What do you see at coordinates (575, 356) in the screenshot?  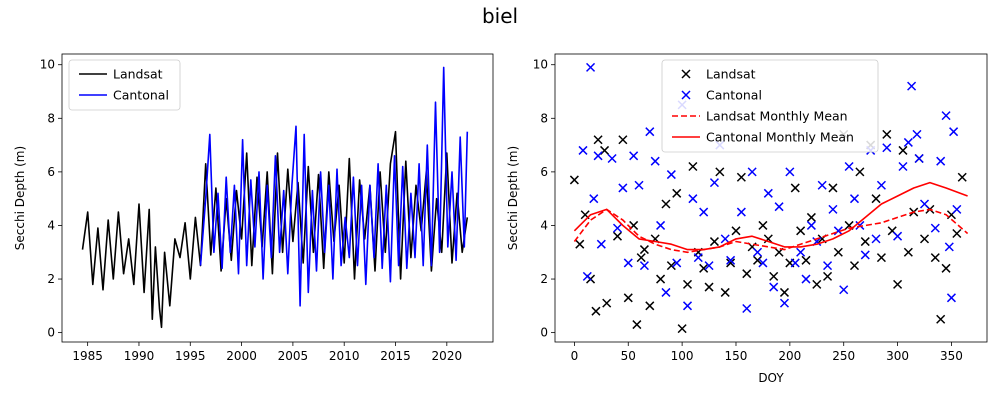 I see `x-tick-label: 0` at bounding box center [575, 356].